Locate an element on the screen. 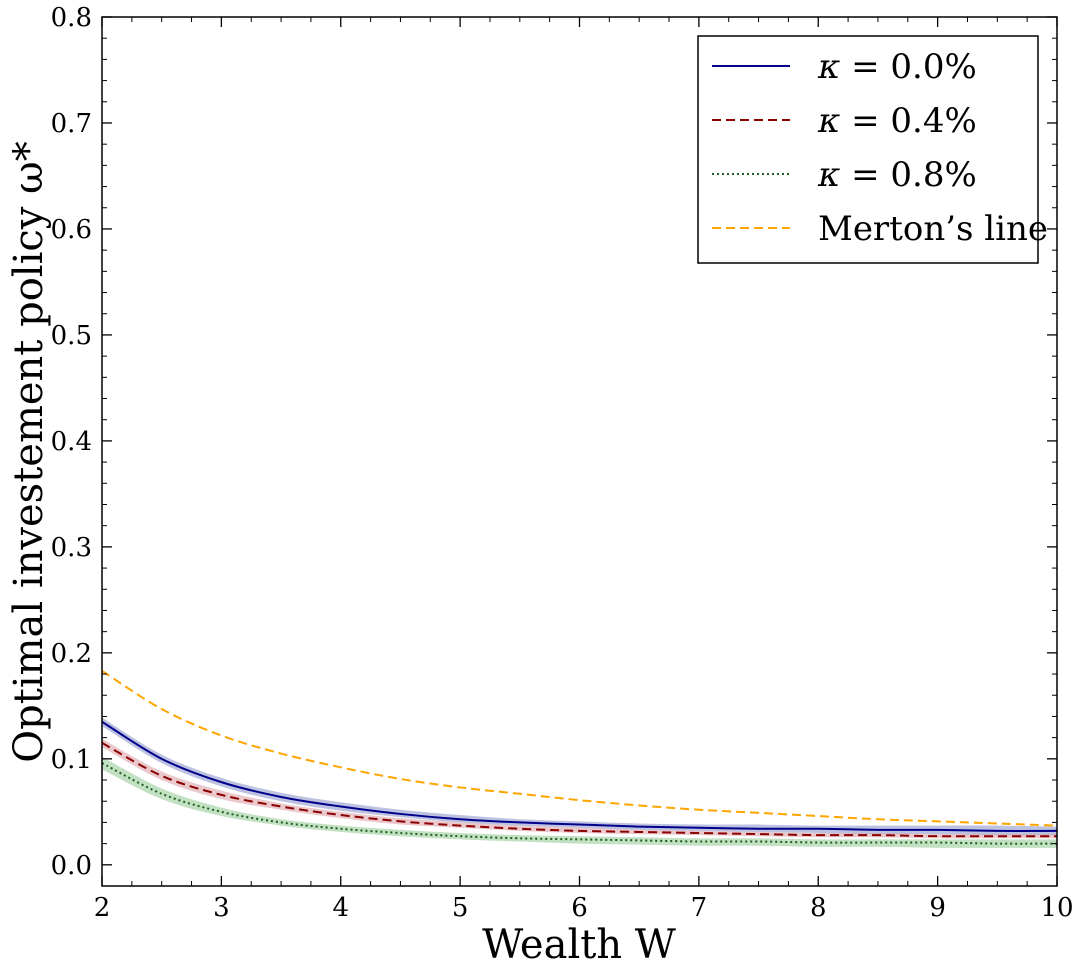 Image resolution: width=1079 pixels, height=976 pixels. y-axis-title: Optimal investement policy ω* is located at coordinates (29, 451).